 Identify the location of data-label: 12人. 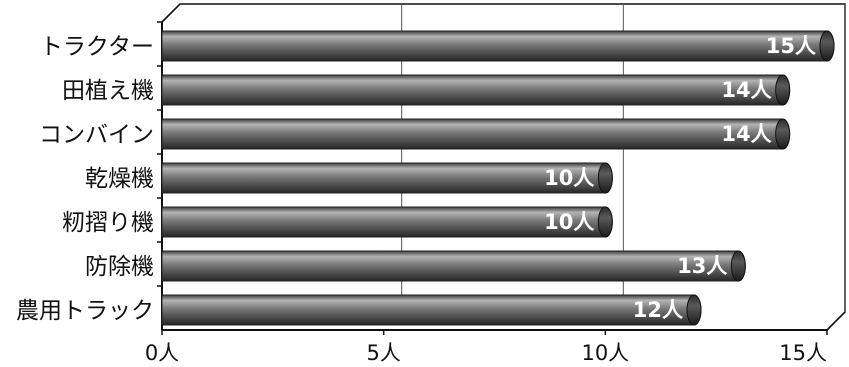
(658, 310).